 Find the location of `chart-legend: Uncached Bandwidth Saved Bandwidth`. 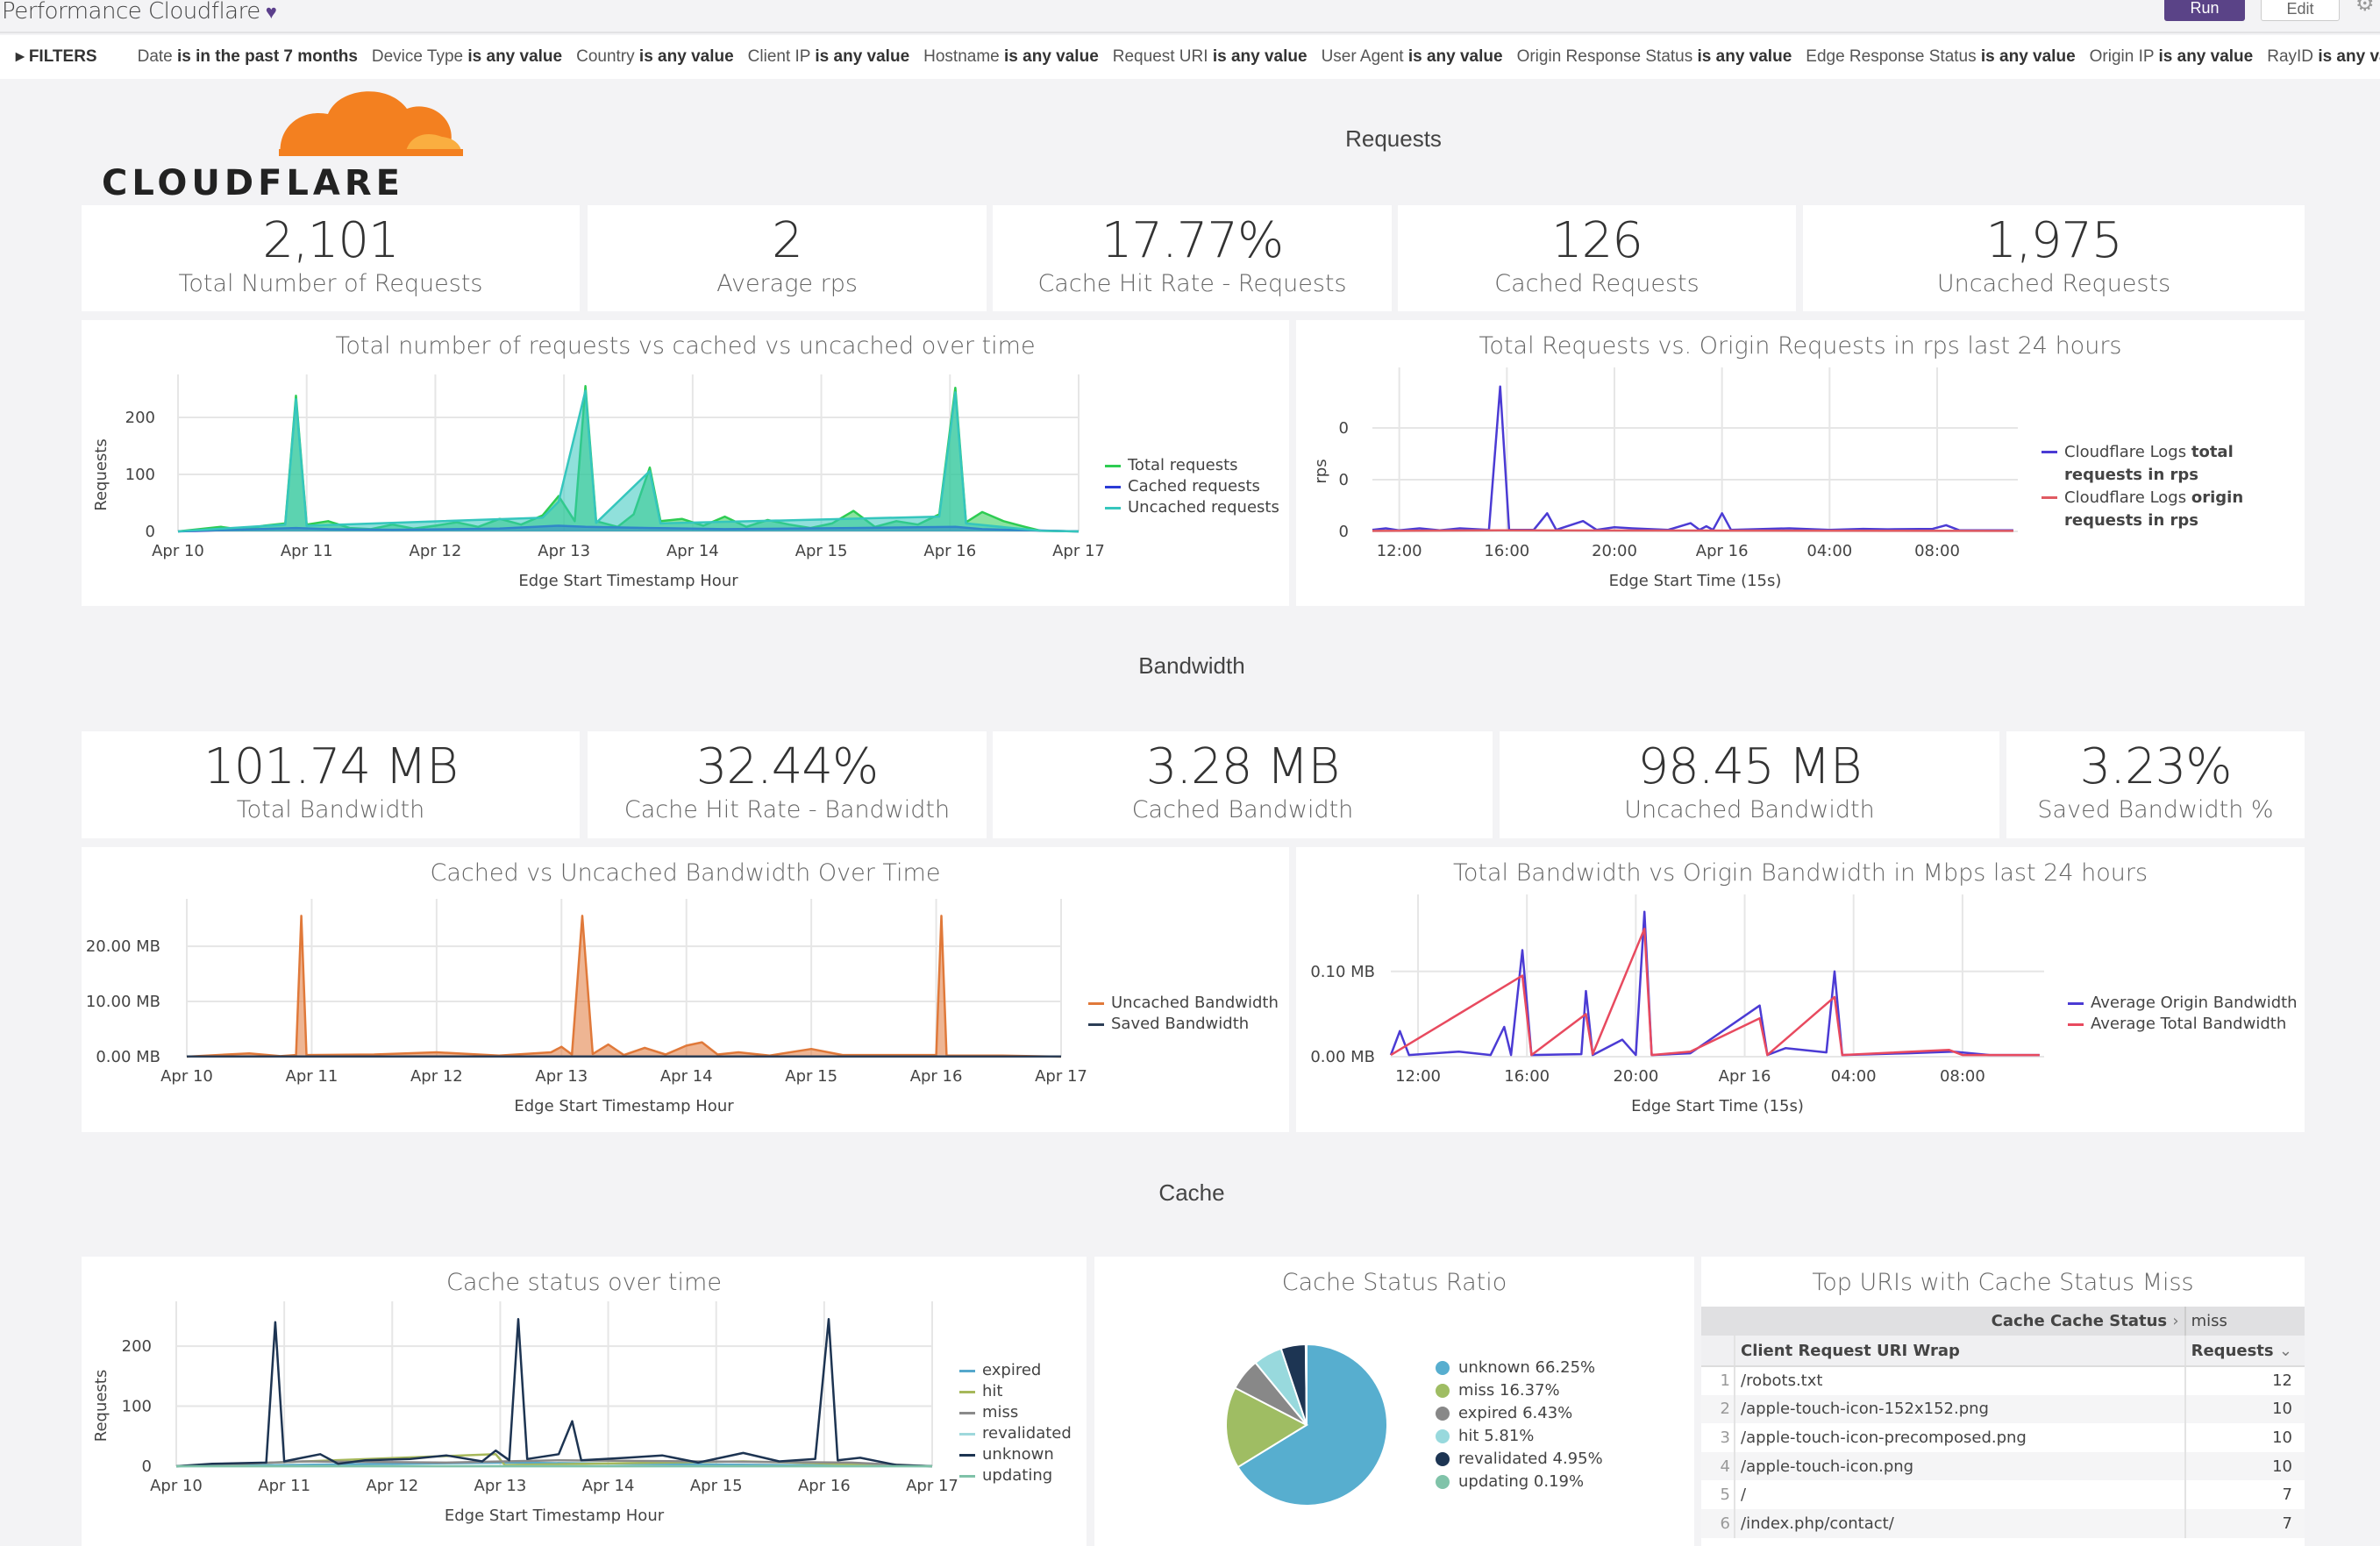

chart-legend: Uncached Bandwidth Saved Bandwidth is located at coordinates (1183, 1014).